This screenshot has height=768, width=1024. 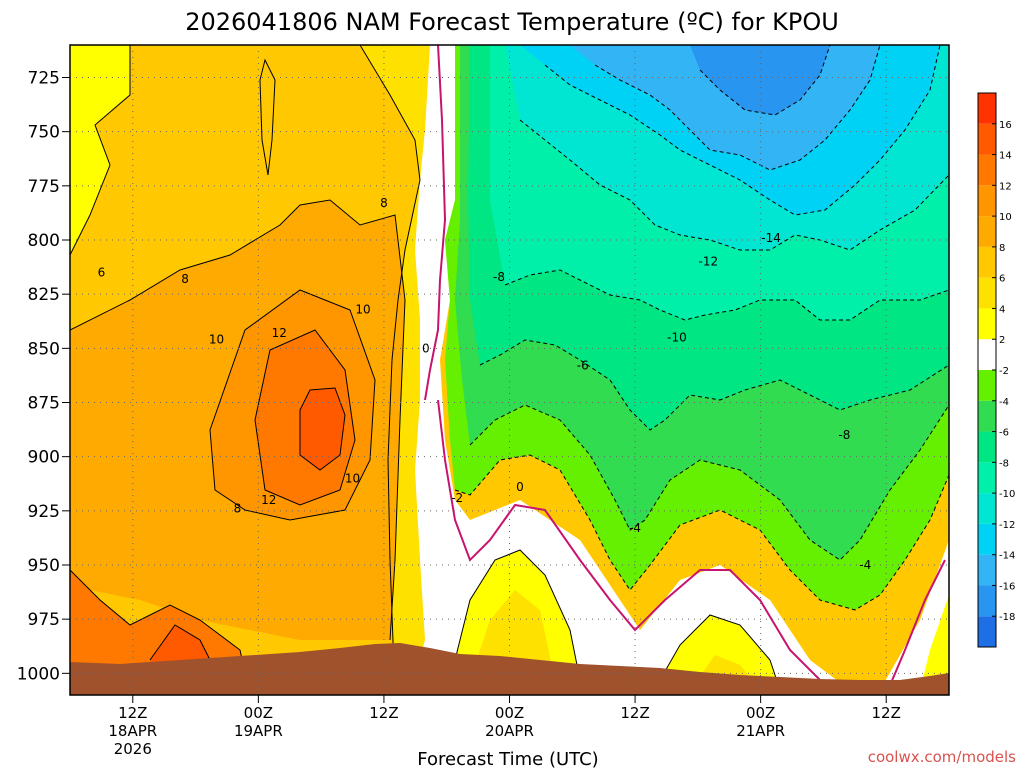 I want to click on y-tick-label: 925, so click(x=44, y=512).